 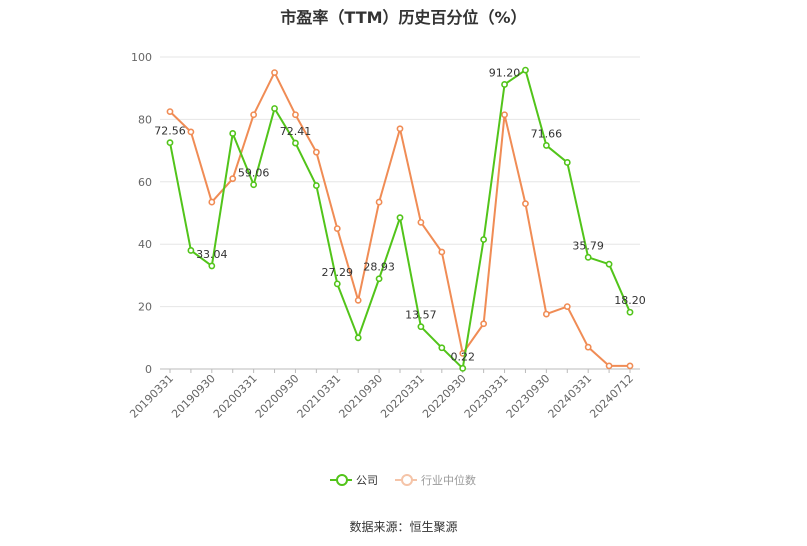 I want to click on legend: 公司 行业中位数, so click(x=403, y=481).